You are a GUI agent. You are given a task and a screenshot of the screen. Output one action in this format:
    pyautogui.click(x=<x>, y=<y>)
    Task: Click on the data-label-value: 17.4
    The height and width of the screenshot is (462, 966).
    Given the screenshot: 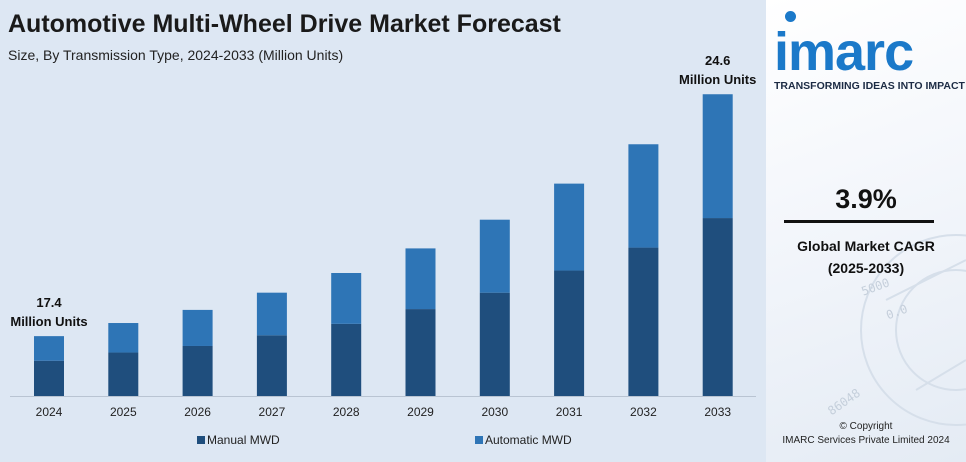 What is the action you would take?
    pyautogui.click(x=49, y=302)
    